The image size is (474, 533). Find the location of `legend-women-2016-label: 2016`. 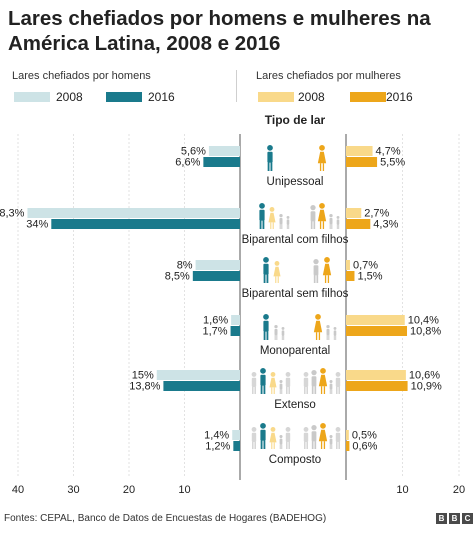

legend-women-2016-label: 2016 is located at coordinates (399, 97).